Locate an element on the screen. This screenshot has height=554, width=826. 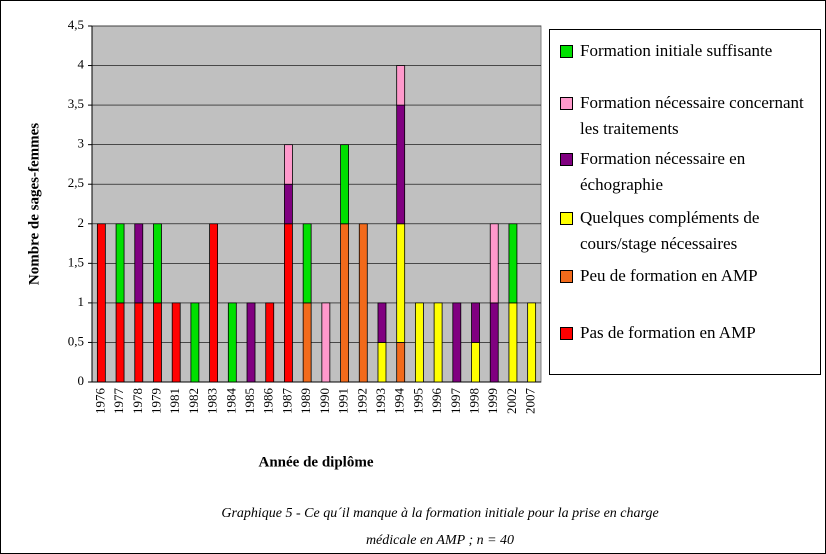
y-tick-label: 1 is located at coordinates (81, 301).